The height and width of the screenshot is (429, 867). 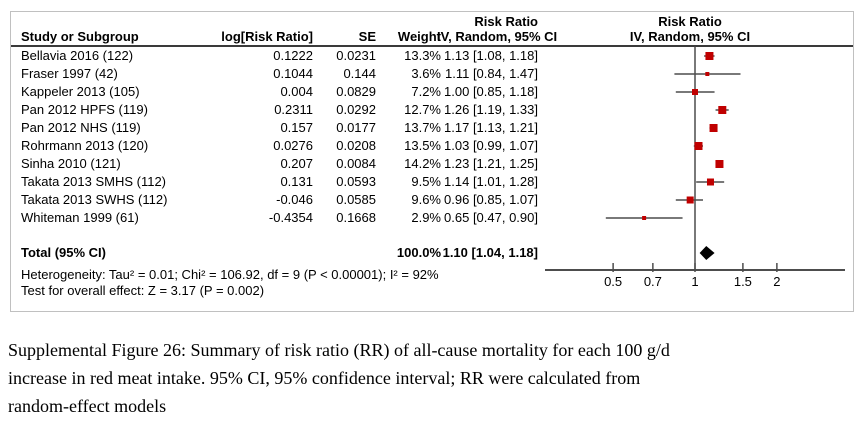 I want to click on header-rule, so click(x=432, y=46).